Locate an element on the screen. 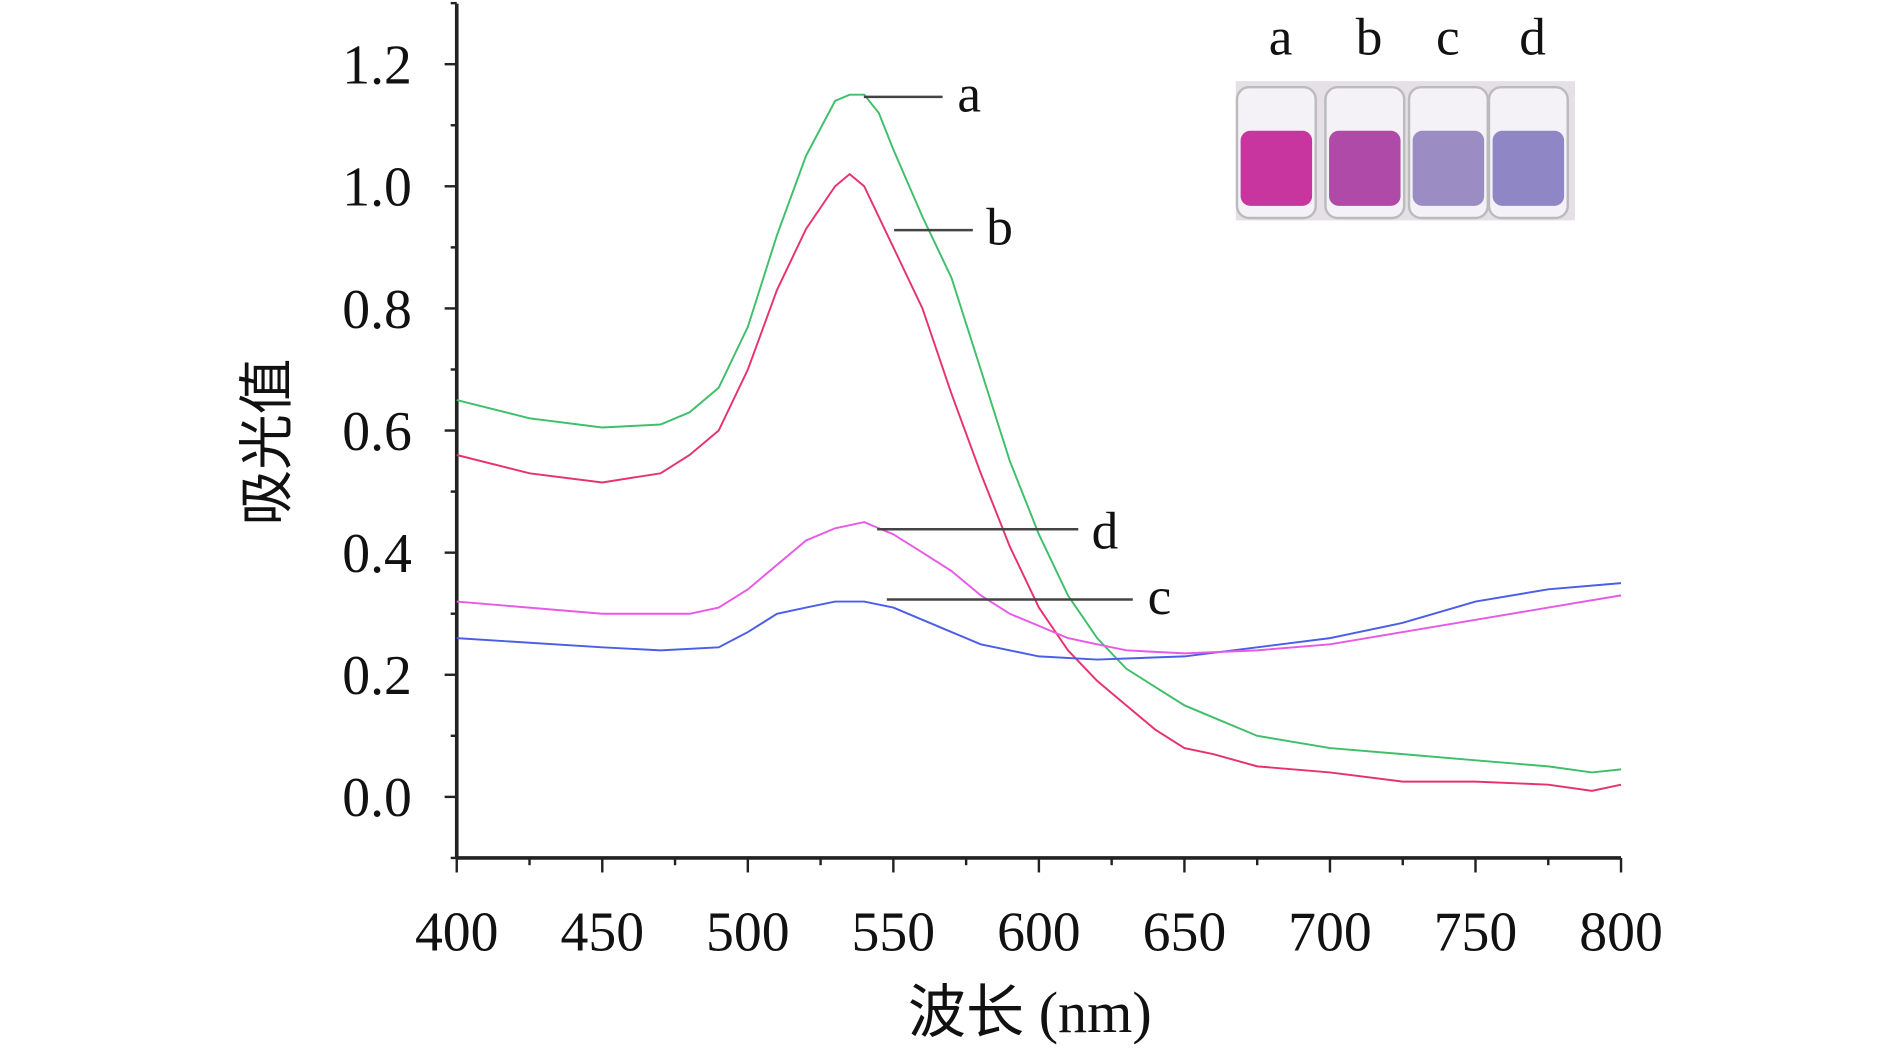 This screenshot has height=1050, width=1890. series-label-a: a is located at coordinates (969, 93).